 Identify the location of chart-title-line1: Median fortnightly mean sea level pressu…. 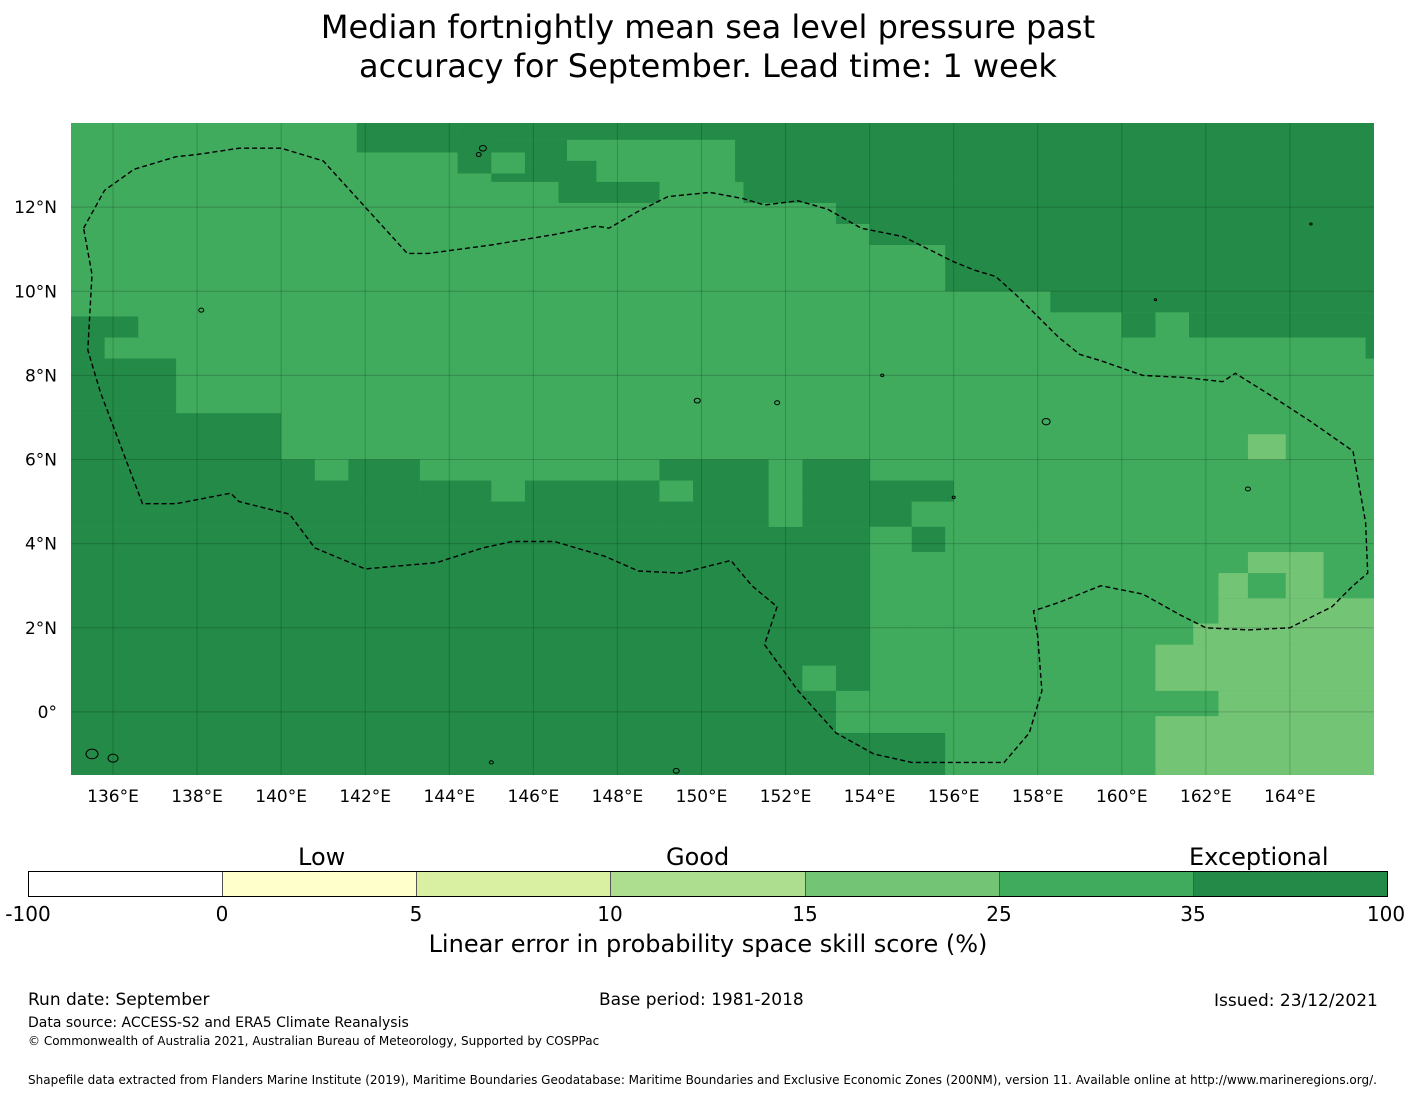
(708, 27).